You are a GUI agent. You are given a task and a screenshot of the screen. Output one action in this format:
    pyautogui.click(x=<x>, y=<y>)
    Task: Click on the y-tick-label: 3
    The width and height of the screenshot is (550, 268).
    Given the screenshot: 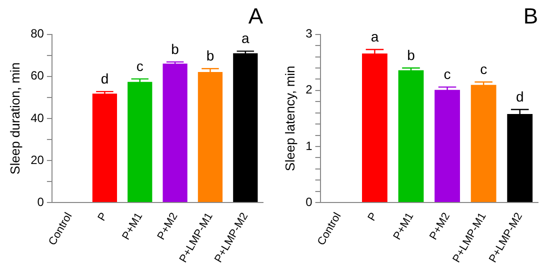 What is the action you would take?
    pyautogui.click(x=309, y=33)
    